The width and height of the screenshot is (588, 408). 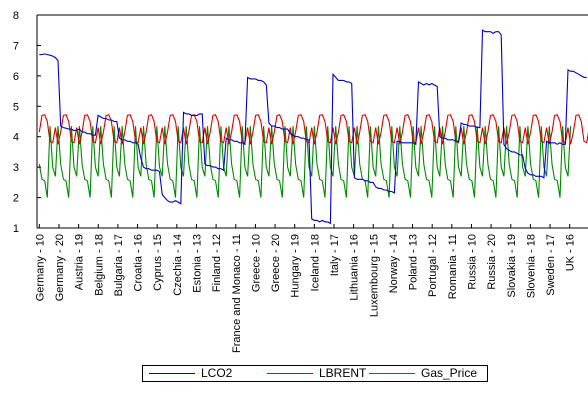 I want to click on y-tick-label: 5, so click(x=16, y=107).